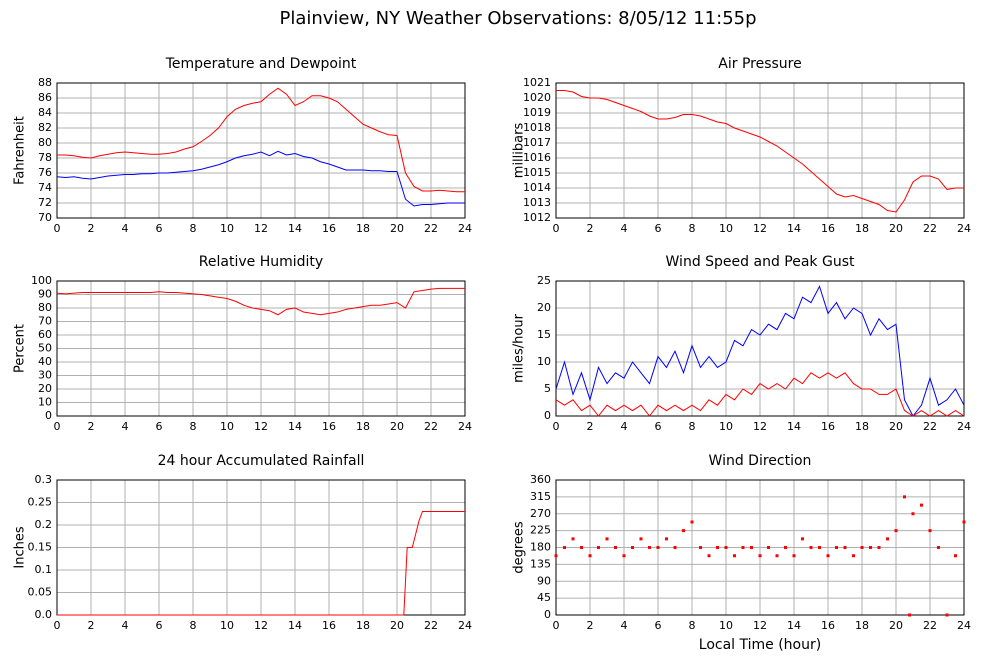 The width and height of the screenshot is (999, 659). Describe the element at coordinates (540, 513) in the screenshot. I see `y-tick-label: 270` at that location.